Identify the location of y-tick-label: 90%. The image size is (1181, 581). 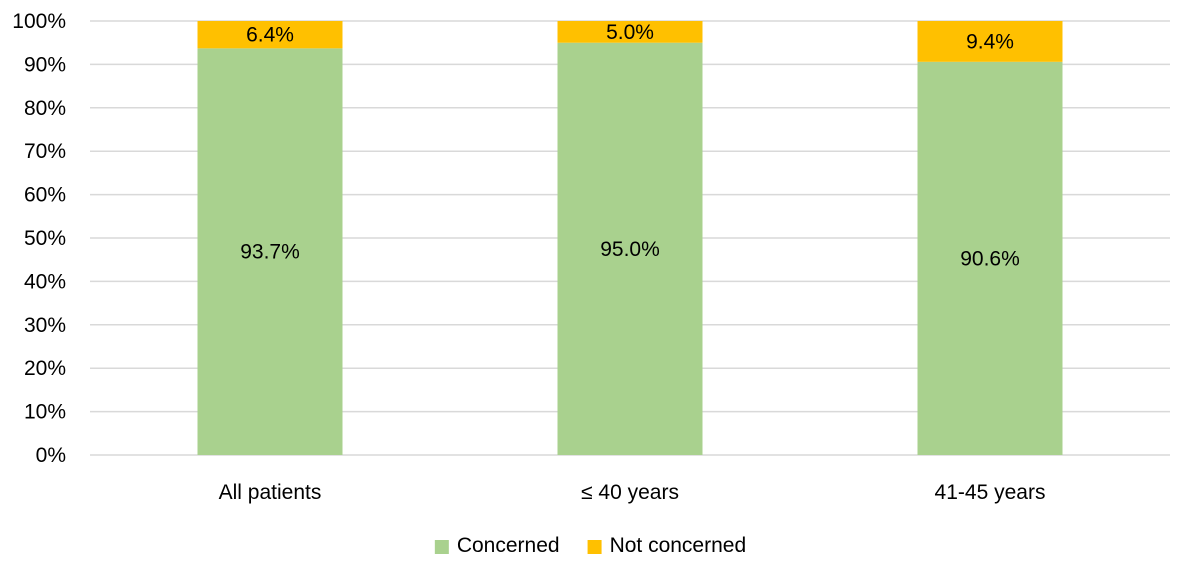
(45, 64).